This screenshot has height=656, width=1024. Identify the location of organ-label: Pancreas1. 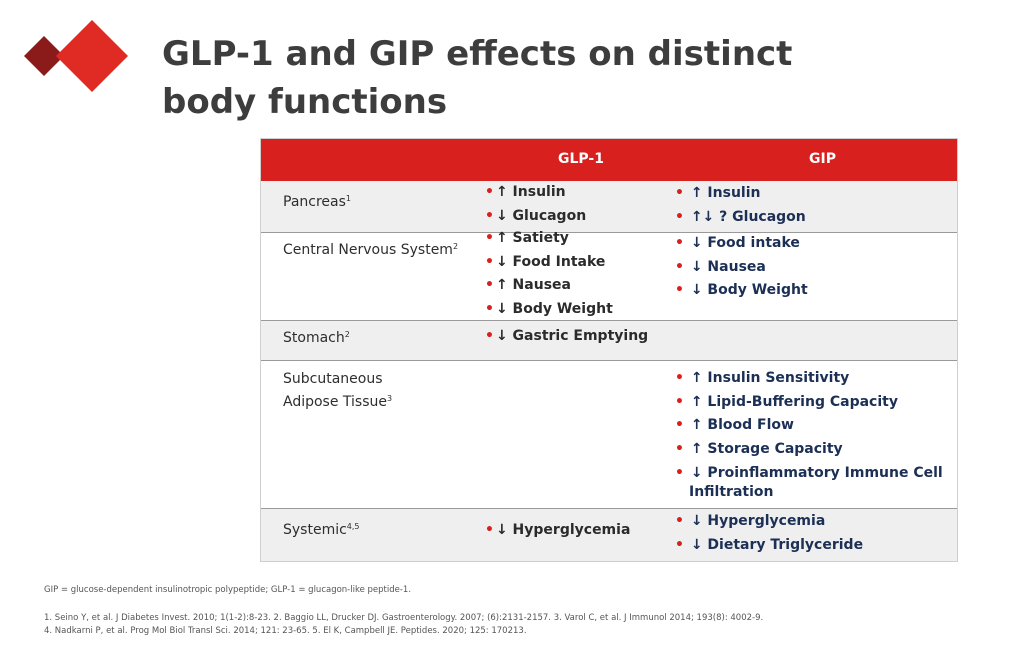
(383, 200).